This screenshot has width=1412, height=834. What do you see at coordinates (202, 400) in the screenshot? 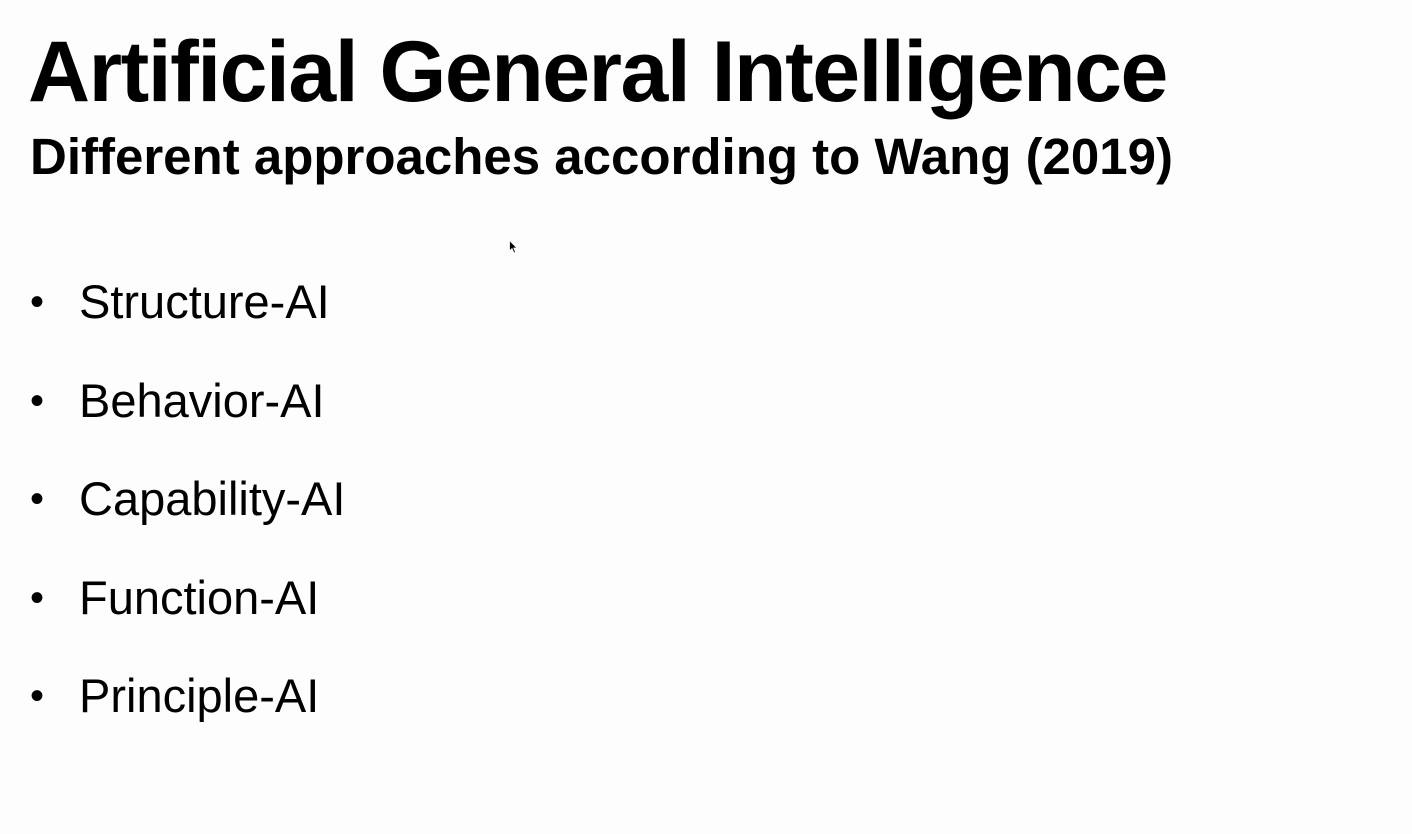
I see `list-item-label: Behavior-AI` at bounding box center [202, 400].